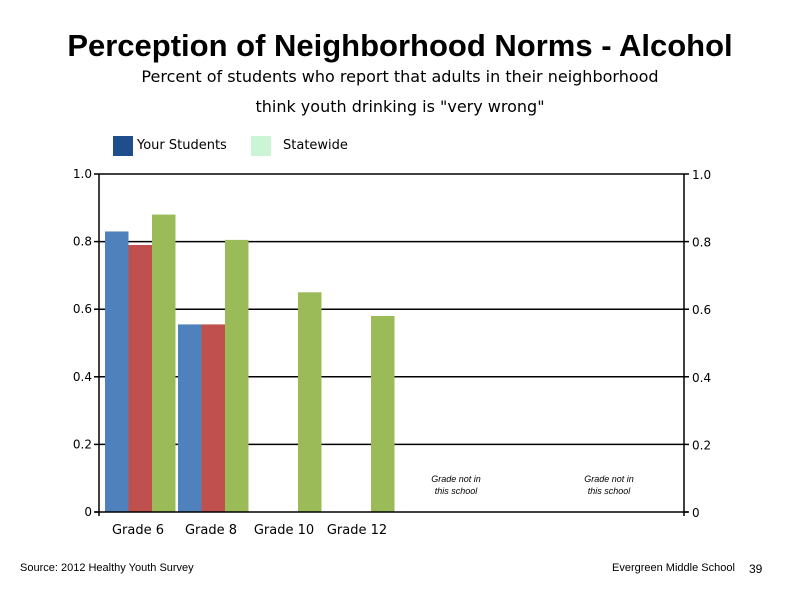 Image resolution: width=800 pixels, height=600 pixels. Describe the element at coordinates (82, 377) in the screenshot. I see `ytick-label-left-2: 0.4` at that location.